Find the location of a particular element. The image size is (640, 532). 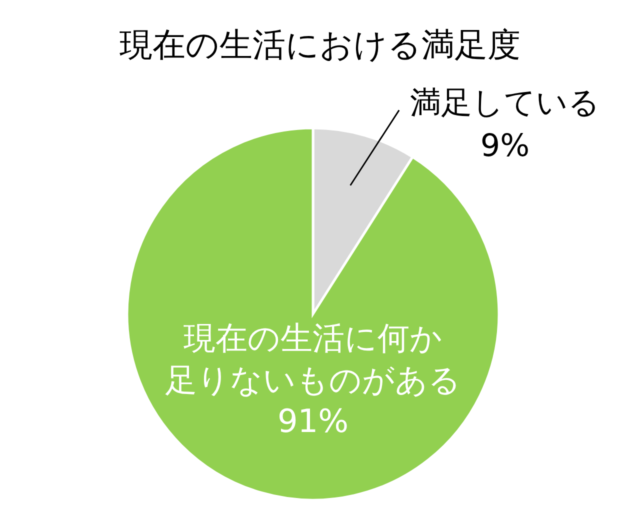

data-label: 9% is located at coordinates (505, 146).